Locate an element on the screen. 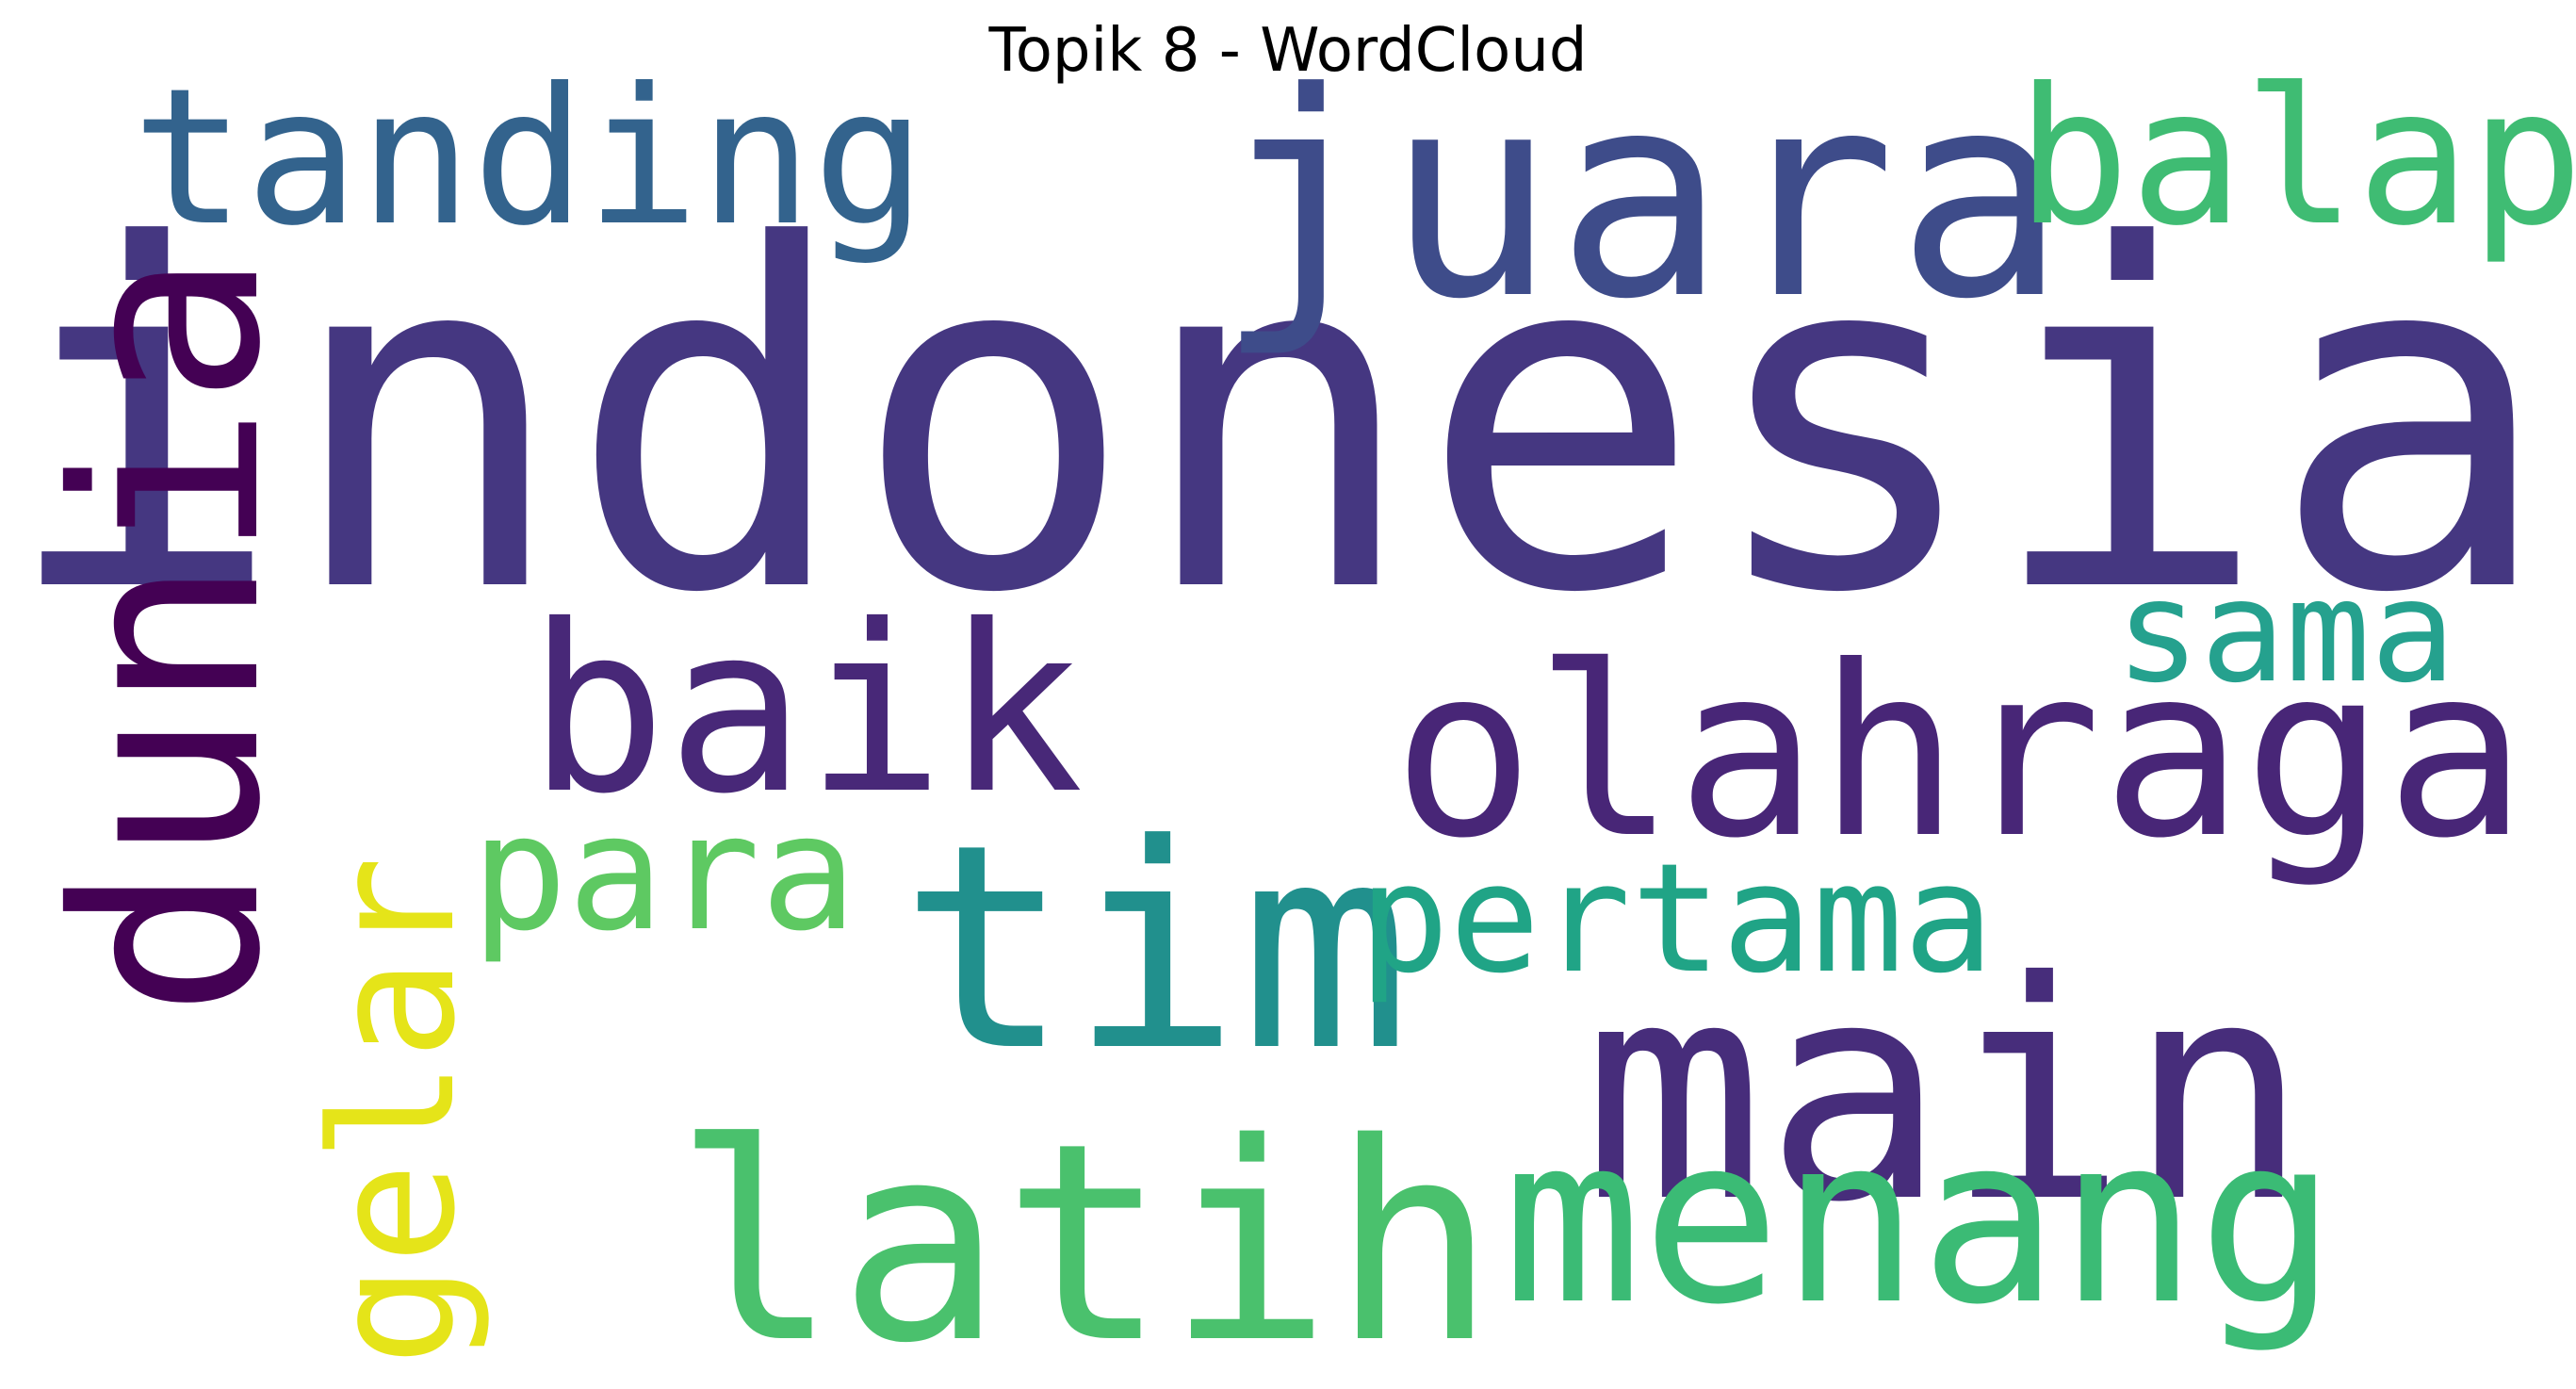  word-baik: baik is located at coordinates (806, 710).